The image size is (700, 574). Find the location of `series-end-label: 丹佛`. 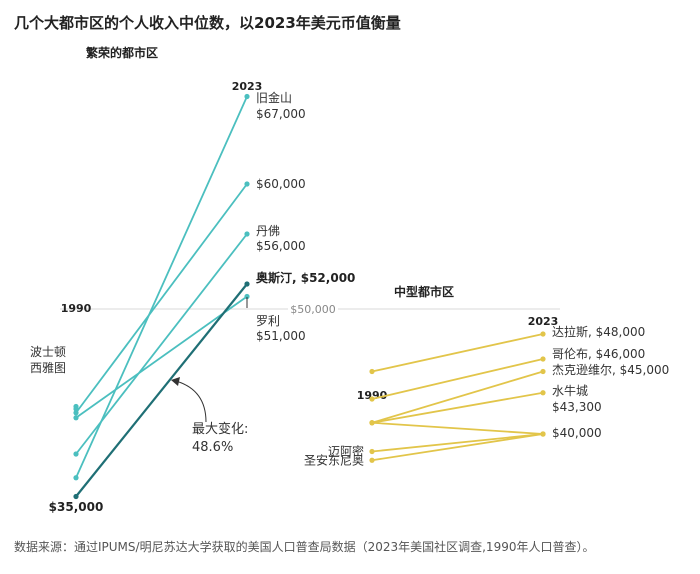

series-end-label: 丹佛 is located at coordinates (268, 231).